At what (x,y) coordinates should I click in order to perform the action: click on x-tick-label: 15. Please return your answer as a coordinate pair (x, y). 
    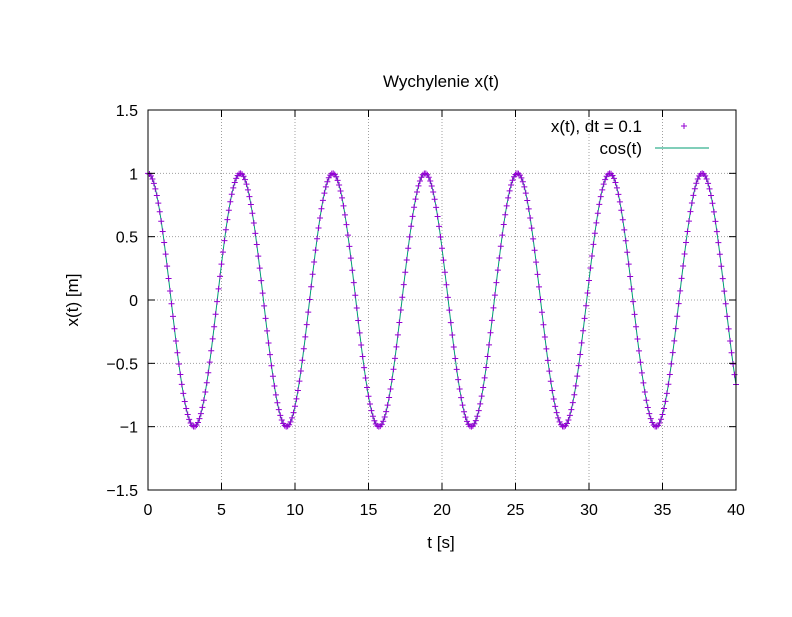
    Looking at the image, I should click on (369, 510).